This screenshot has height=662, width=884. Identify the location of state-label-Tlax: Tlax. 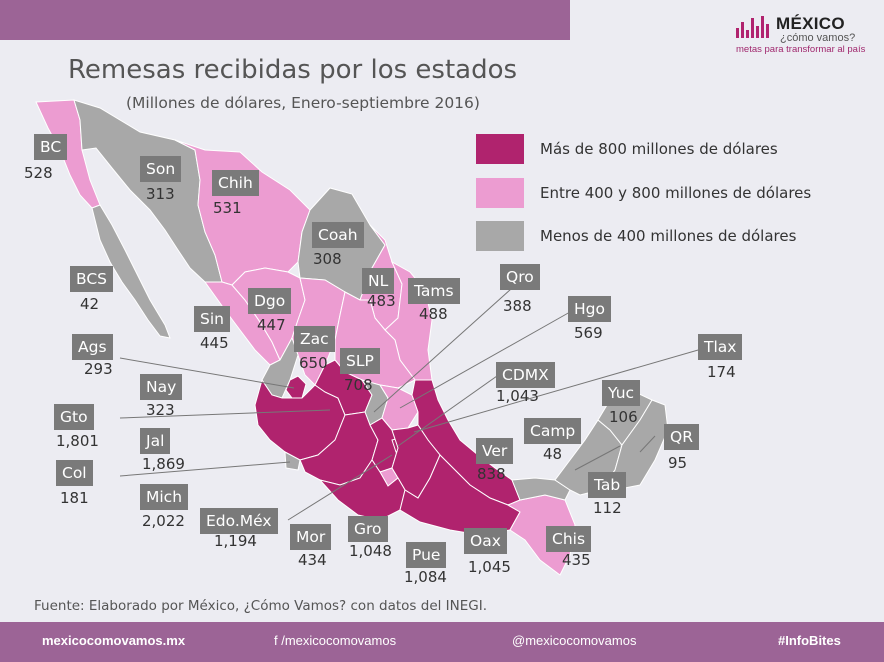
(720, 347).